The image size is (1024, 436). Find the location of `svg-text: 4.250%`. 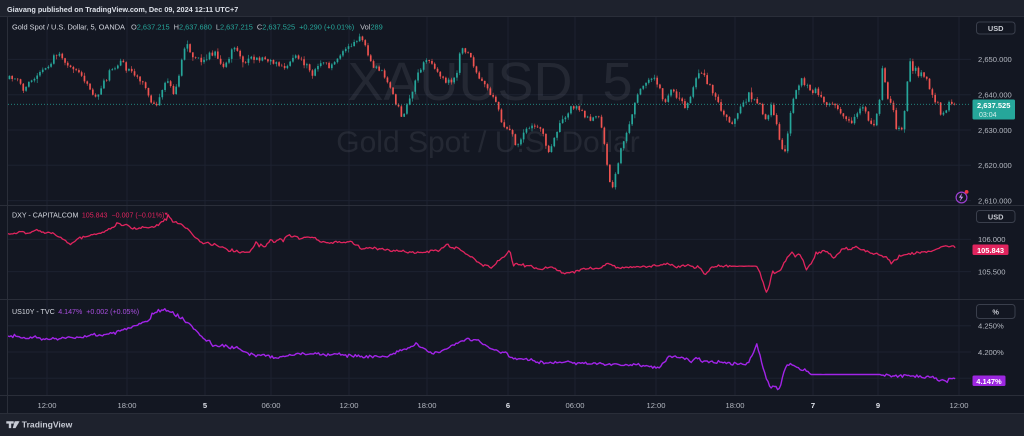

svg-text: 4.250% is located at coordinates (991, 326).